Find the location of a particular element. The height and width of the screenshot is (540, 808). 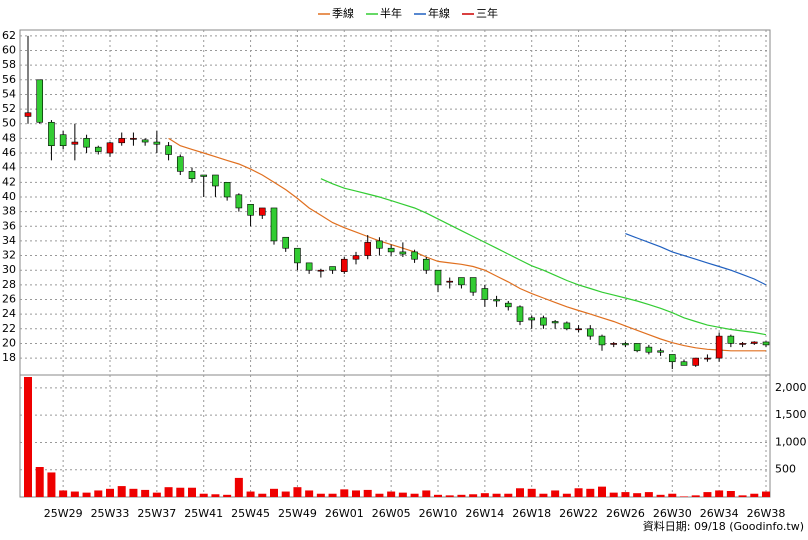

x-tick-label: 26W30 is located at coordinates (672, 513).